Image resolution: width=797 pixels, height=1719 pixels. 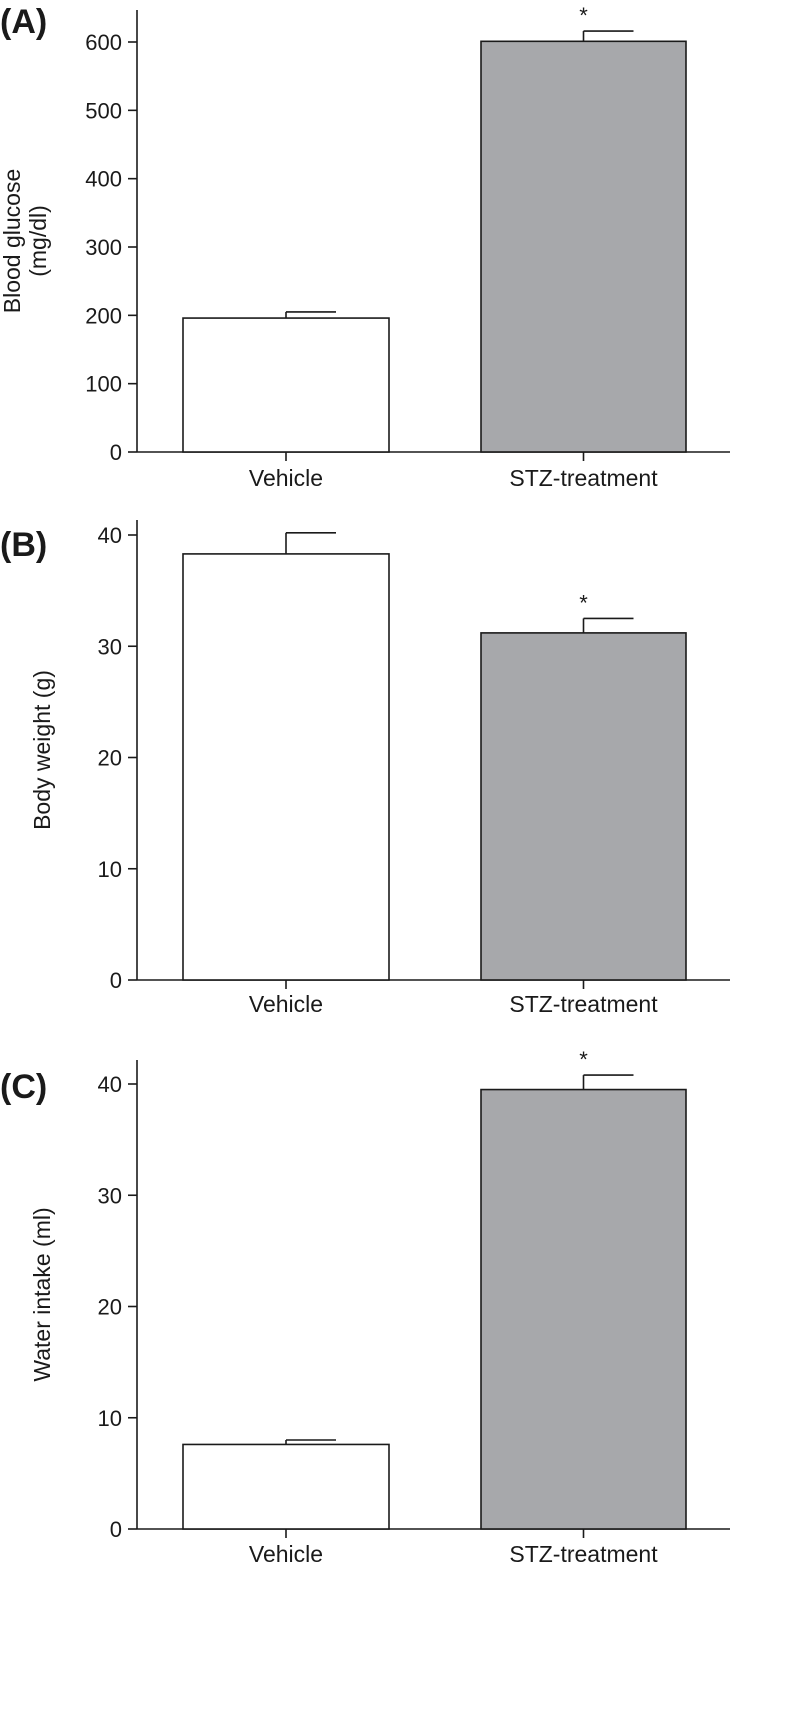 What do you see at coordinates (12, 241) in the screenshot?
I see `y-axis-title: Blood glucose` at bounding box center [12, 241].